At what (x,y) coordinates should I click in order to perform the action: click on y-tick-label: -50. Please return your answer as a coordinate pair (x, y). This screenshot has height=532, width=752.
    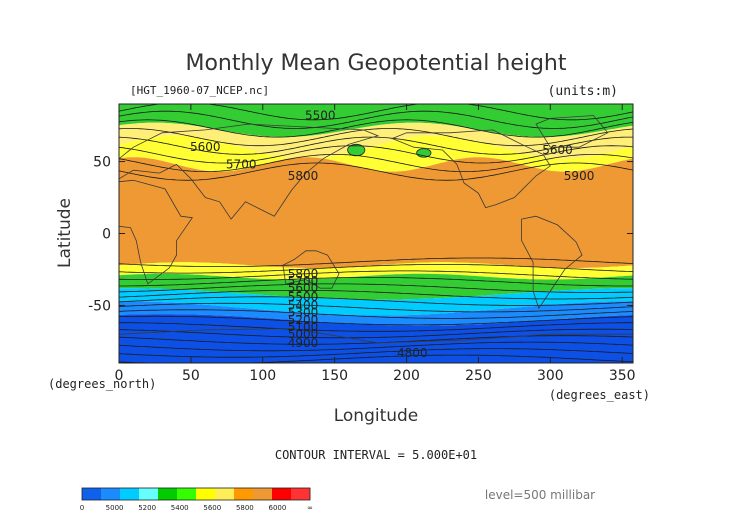
    Looking at the image, I should click on (99, 306).